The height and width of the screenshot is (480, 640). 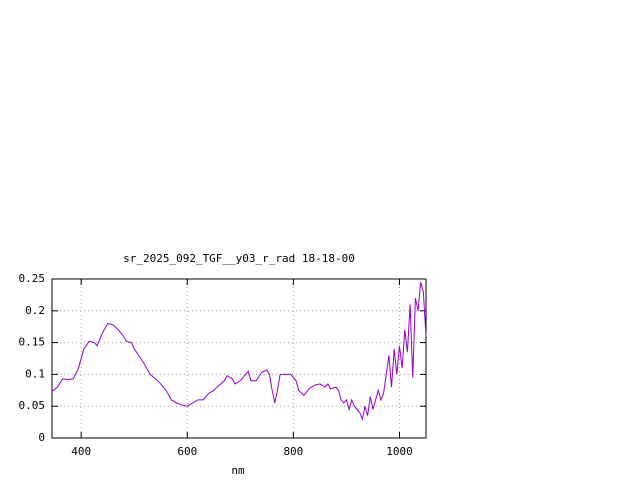 What do you see at coordinates (32, 342) in the screenshot?
I see `y-tick-label: 0.15` at bounding box center [32, 342].